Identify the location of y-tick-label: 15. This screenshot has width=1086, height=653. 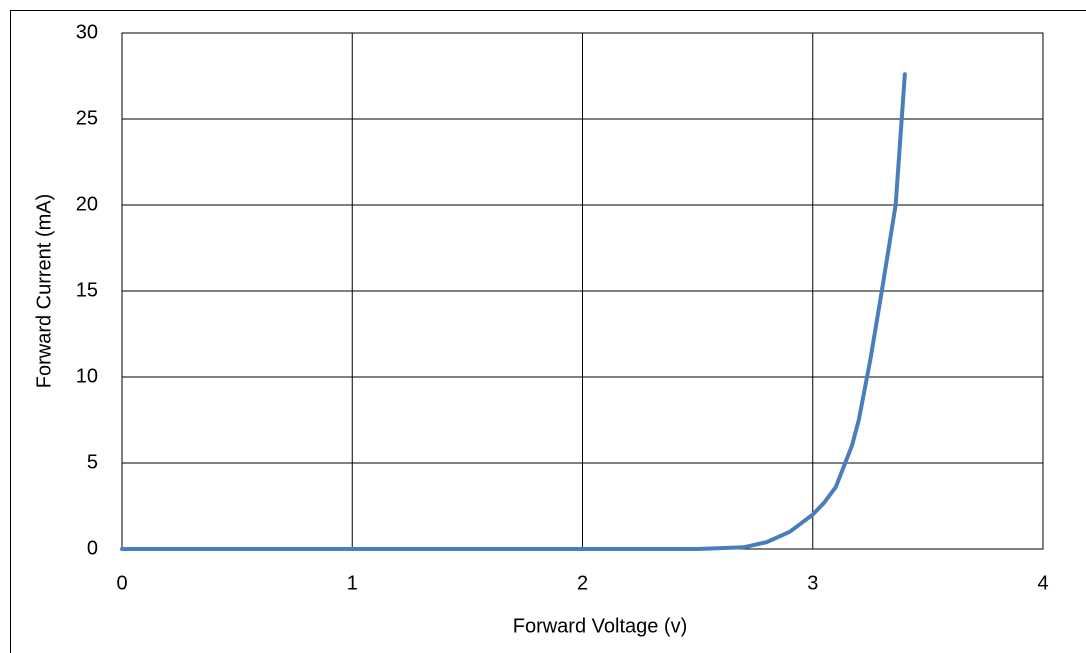
(87, 290).